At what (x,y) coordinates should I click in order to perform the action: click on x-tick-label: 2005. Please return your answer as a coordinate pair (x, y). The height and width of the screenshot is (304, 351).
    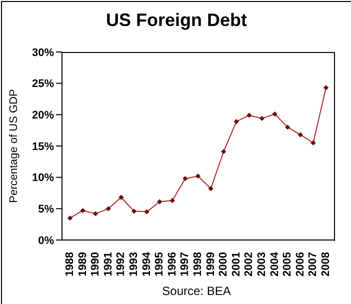
    Looking at the image, I should click on (288, 264).